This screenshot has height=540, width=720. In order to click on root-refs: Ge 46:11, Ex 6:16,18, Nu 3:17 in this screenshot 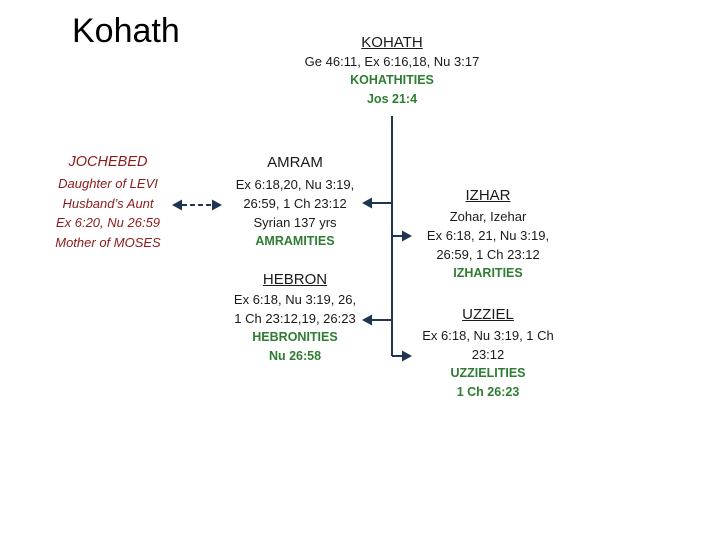, I will do `click(392, 61)`.